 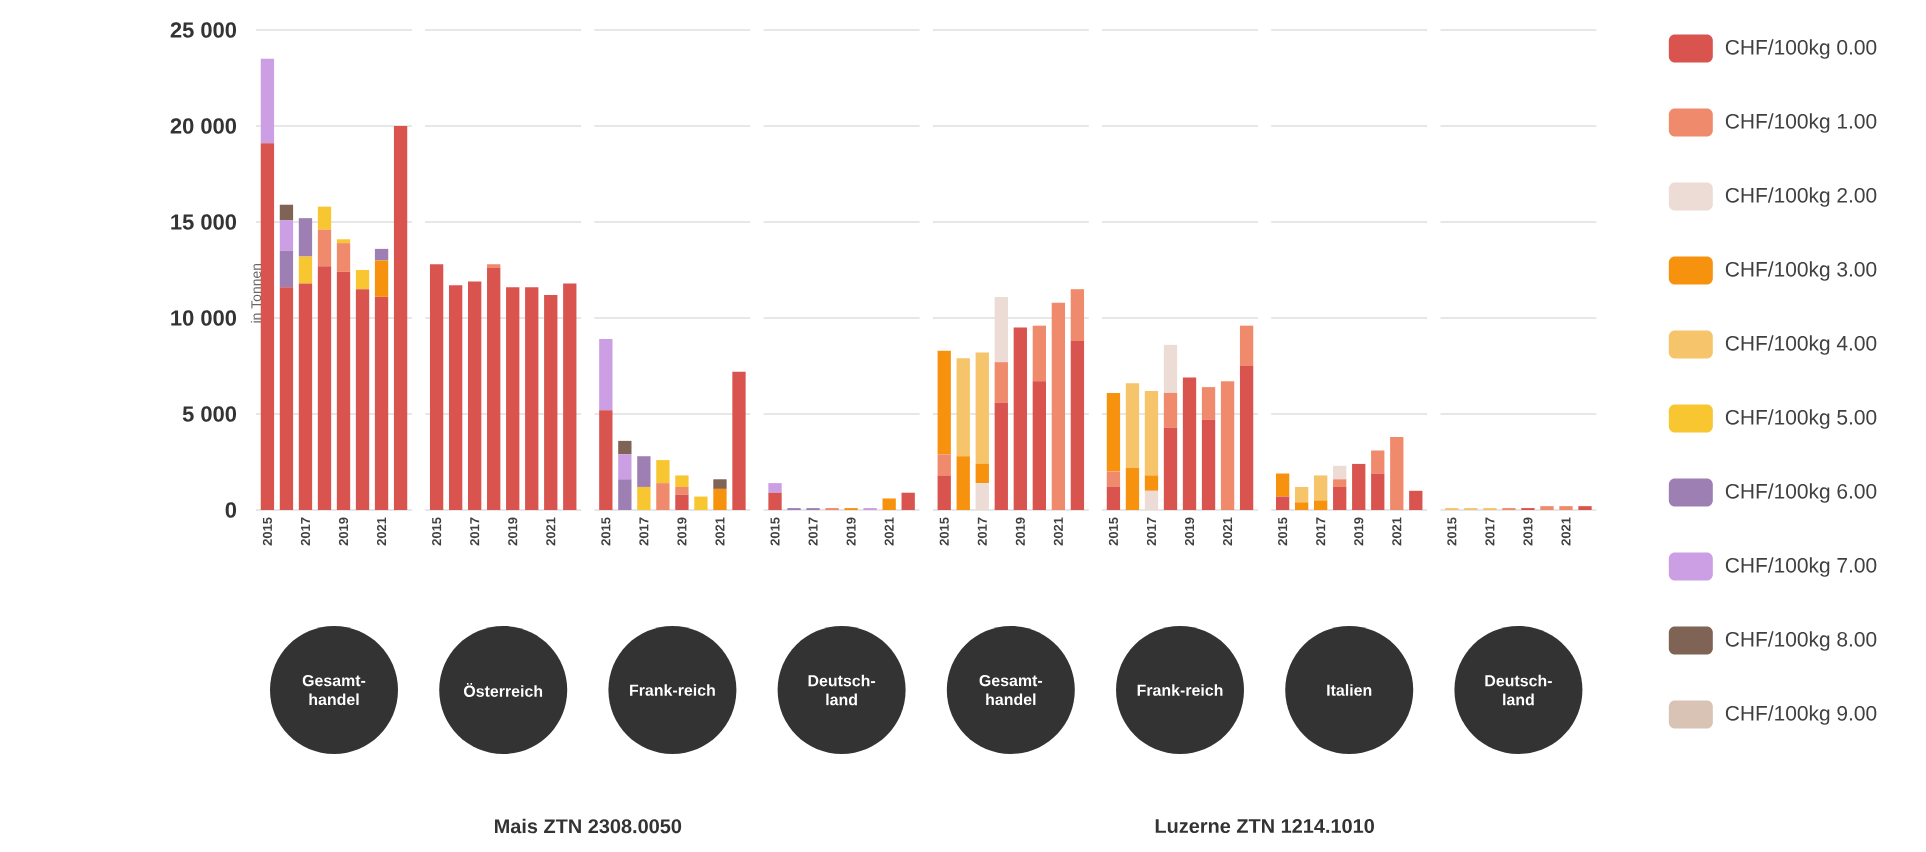 I want to click on y-tick-label: 20 000, so click(x=203, y=126).